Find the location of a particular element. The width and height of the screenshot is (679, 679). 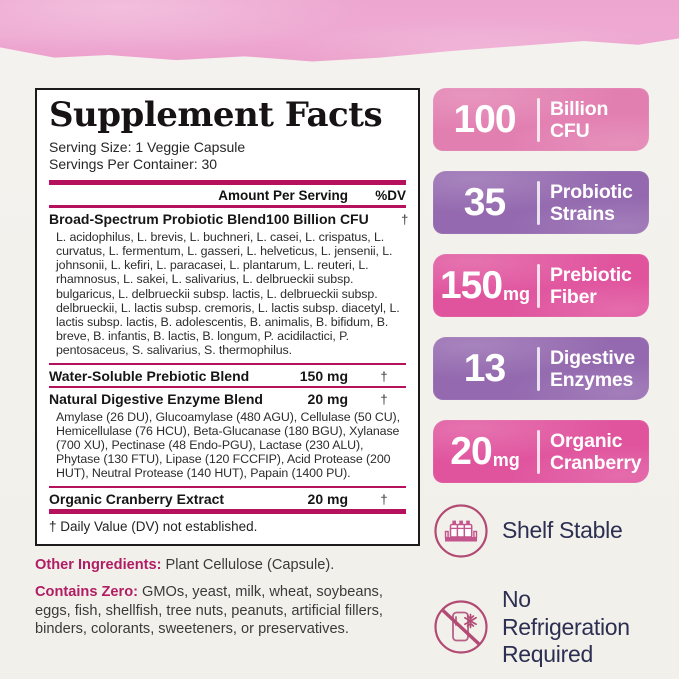

badge-label: Digestive Enzymes is located at coordinates (592, 368).